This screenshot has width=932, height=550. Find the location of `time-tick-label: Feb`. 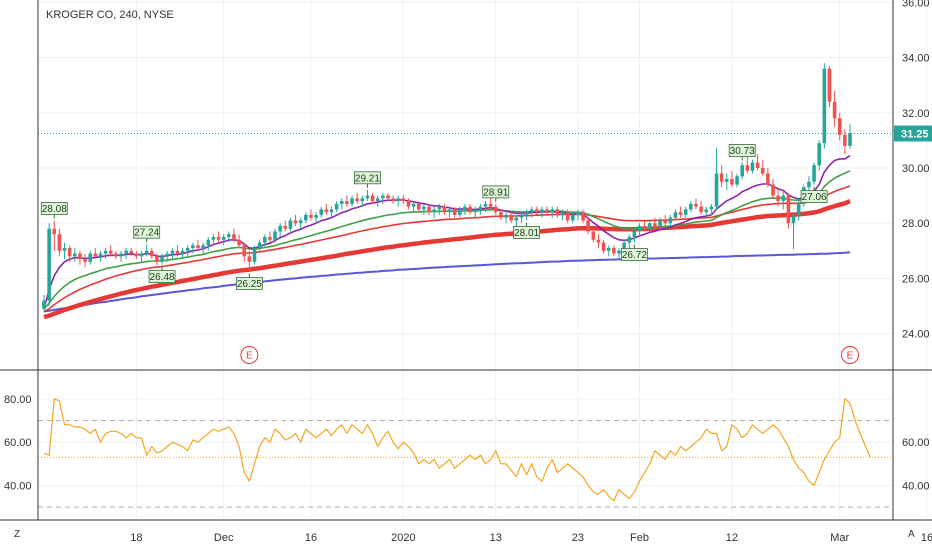

time-tick-label: Feb is located at coordinates (639, 538).